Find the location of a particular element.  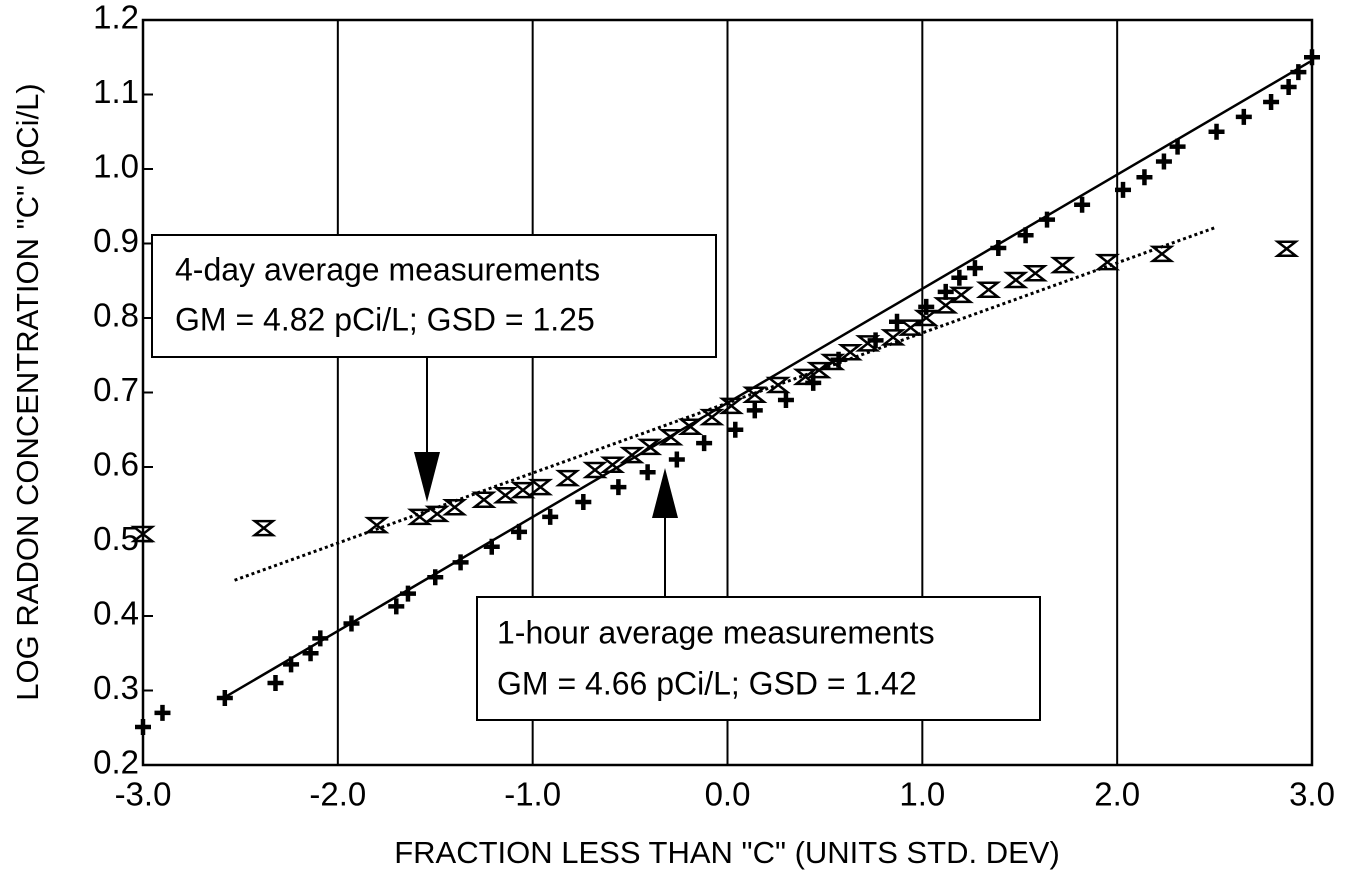

x-tick-label: -3.0 is located at coordinates (143, 794).